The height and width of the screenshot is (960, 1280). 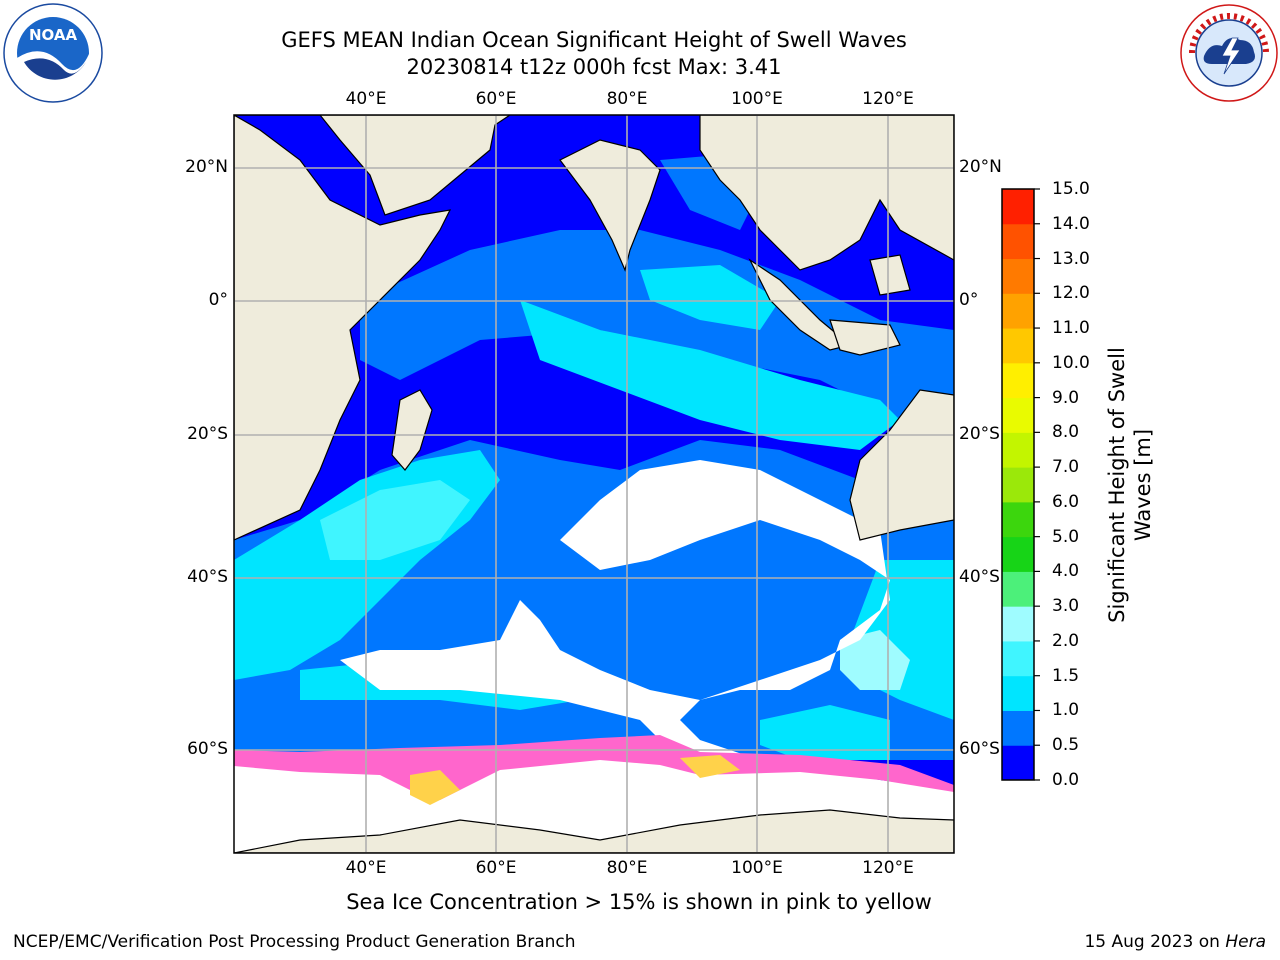 What do you see at coordinates (757, 99) in the screenshot?
I see `lon-tick-top: 100°E` at bounding box center [757, 99].